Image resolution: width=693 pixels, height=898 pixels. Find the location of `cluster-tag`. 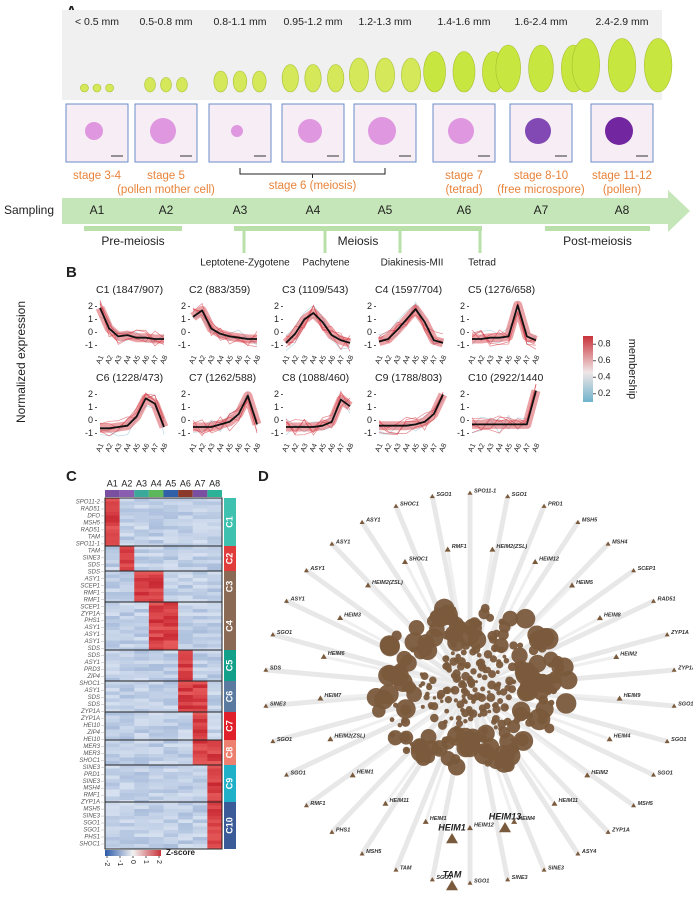

cluster-tag is located at coordinates (230, 626).